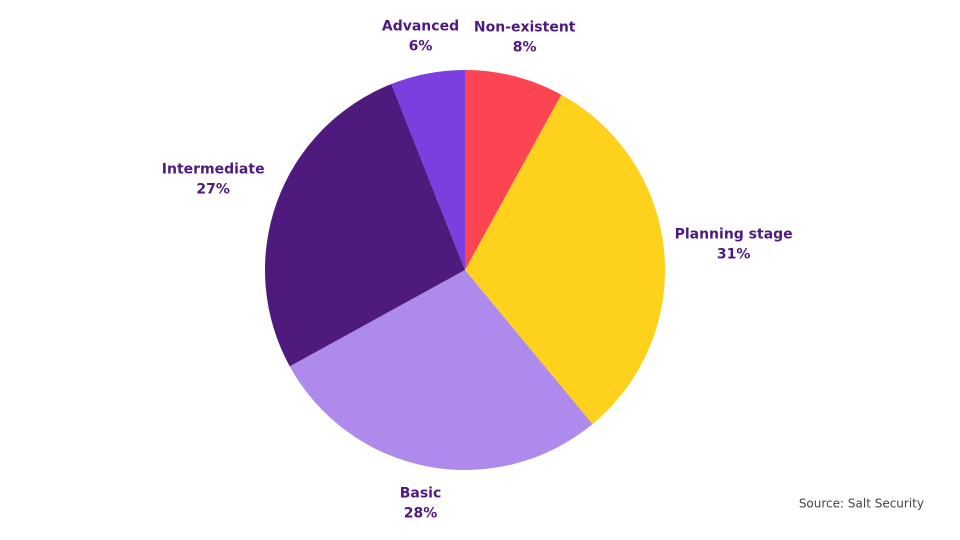  Describe the element at coordinates (420, 27) in the screenshot. I see `slice-label: Advanced` at that location.